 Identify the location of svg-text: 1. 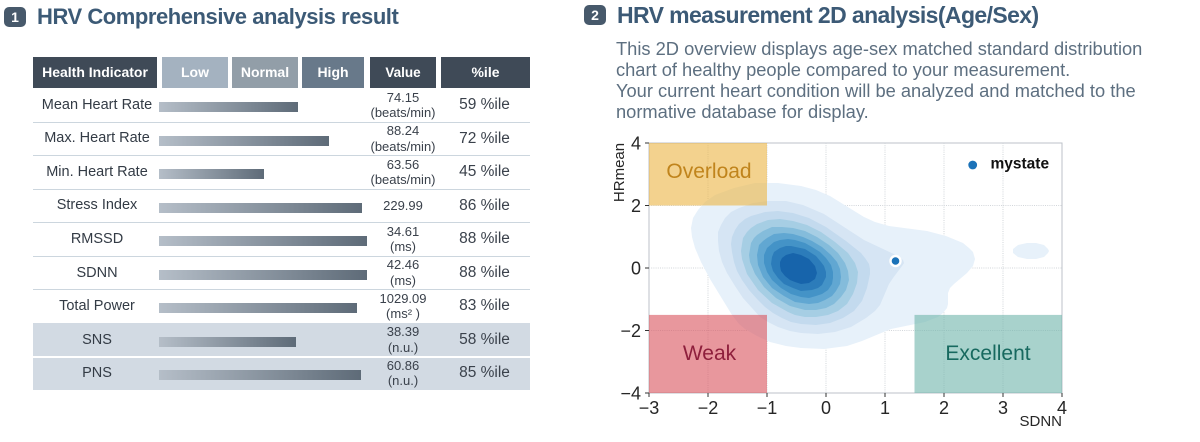
(885, 408).